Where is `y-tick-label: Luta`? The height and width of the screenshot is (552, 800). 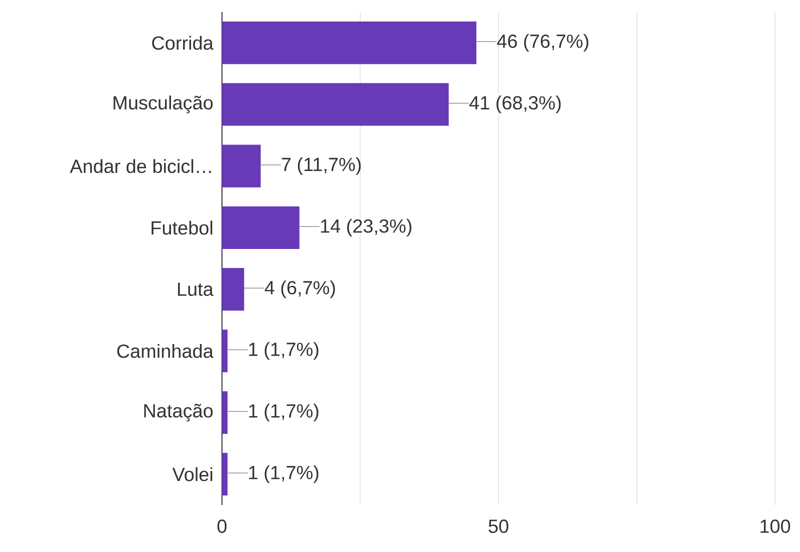 y-tick-label: Luta is located at coordinates (196, 289).